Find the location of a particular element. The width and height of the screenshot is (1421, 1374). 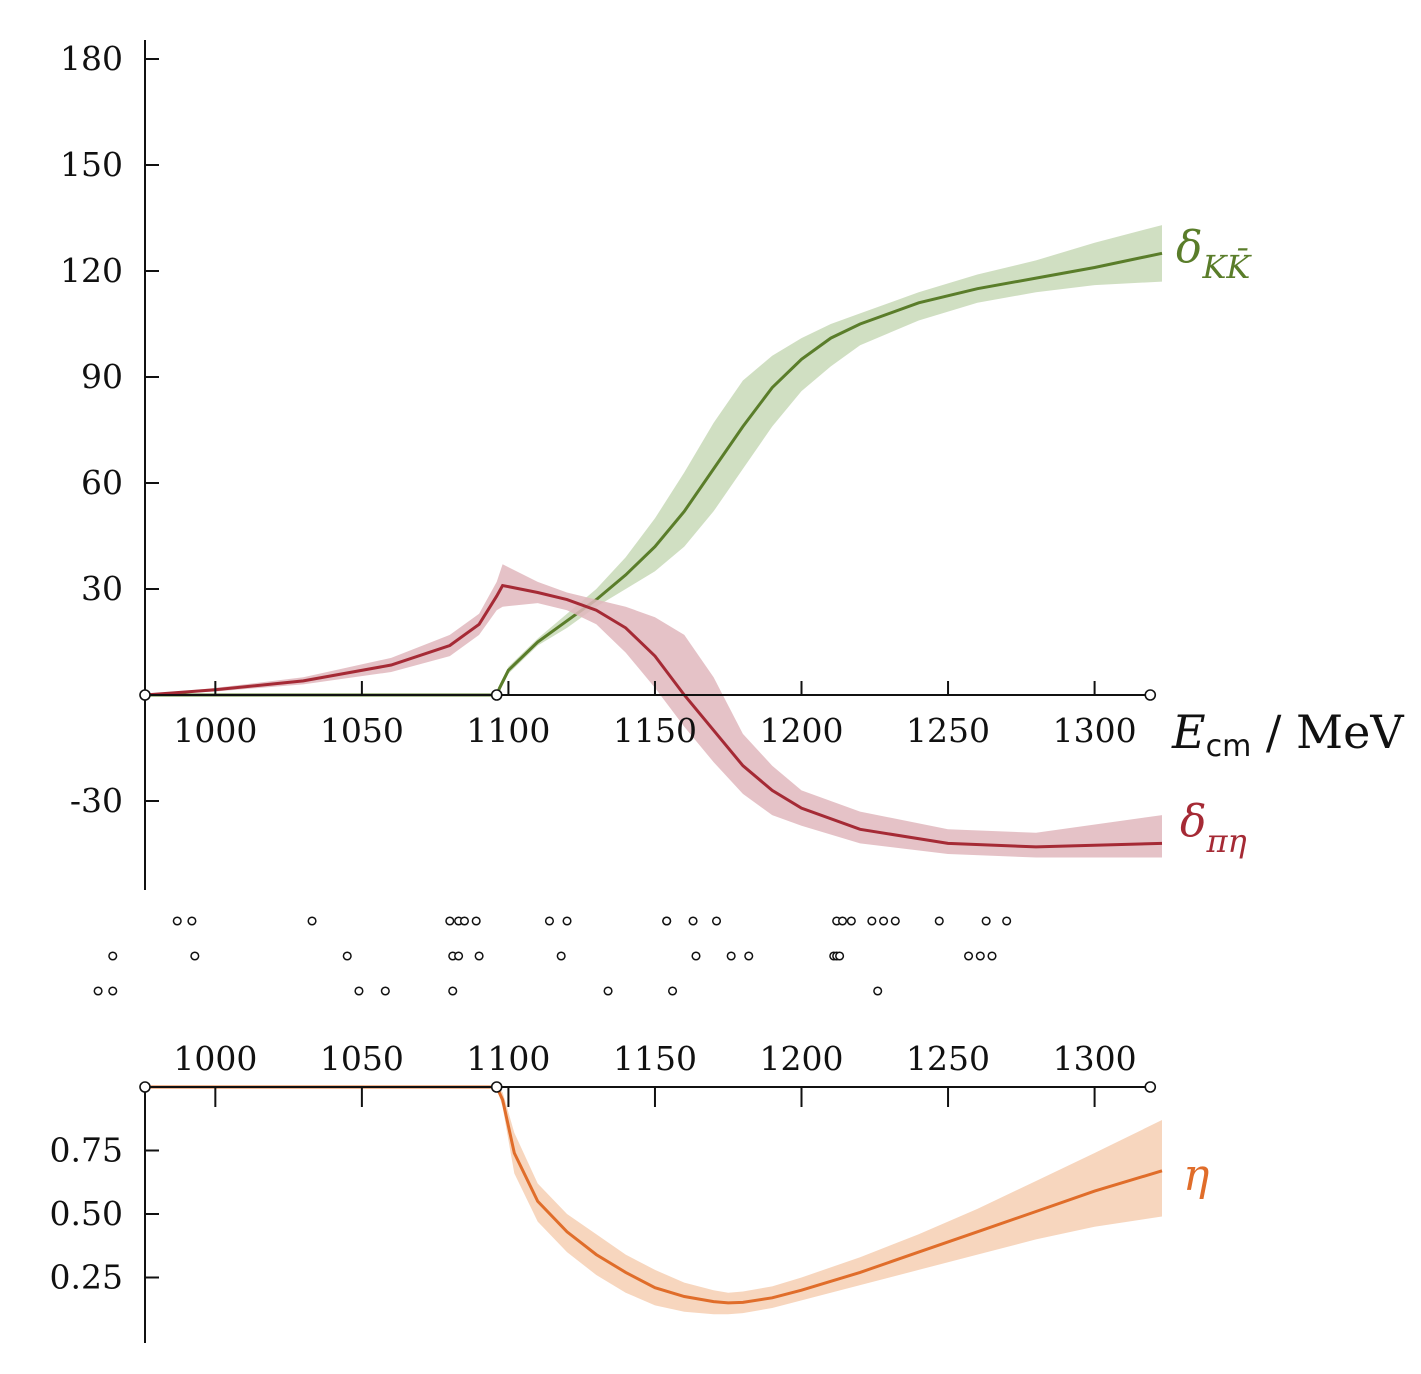

eta-x-tick-label-4: 1200 is located at coordinates (802, 1058).